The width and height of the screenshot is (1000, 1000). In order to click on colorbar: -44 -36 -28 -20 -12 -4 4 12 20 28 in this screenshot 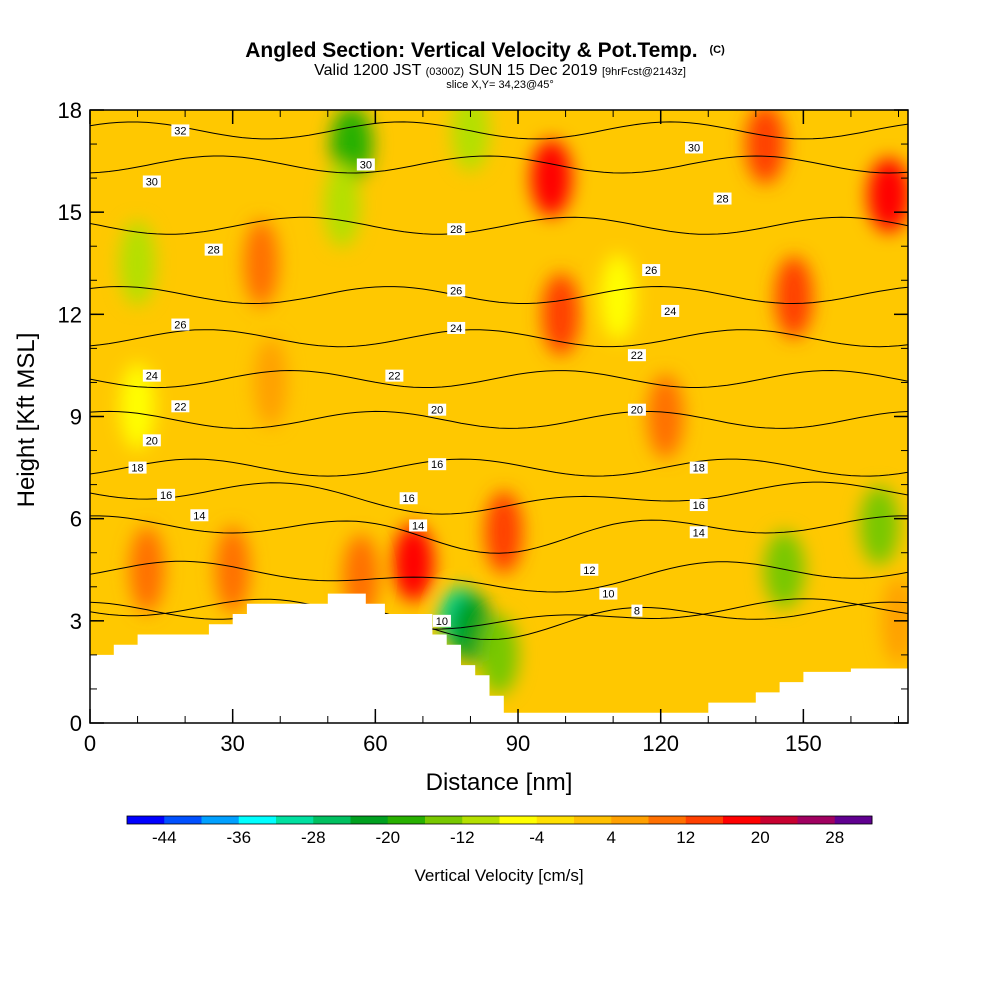, I will do `click(499, 831)`.